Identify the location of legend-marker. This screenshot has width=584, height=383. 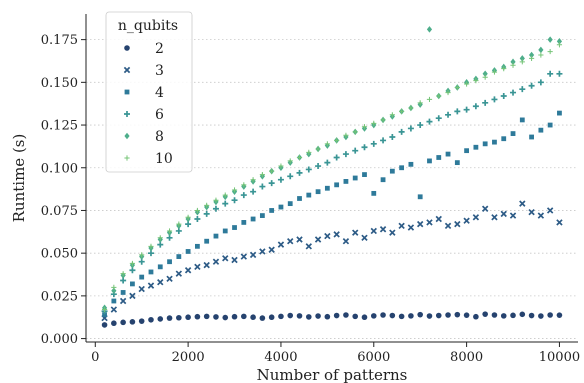
(127, 92).